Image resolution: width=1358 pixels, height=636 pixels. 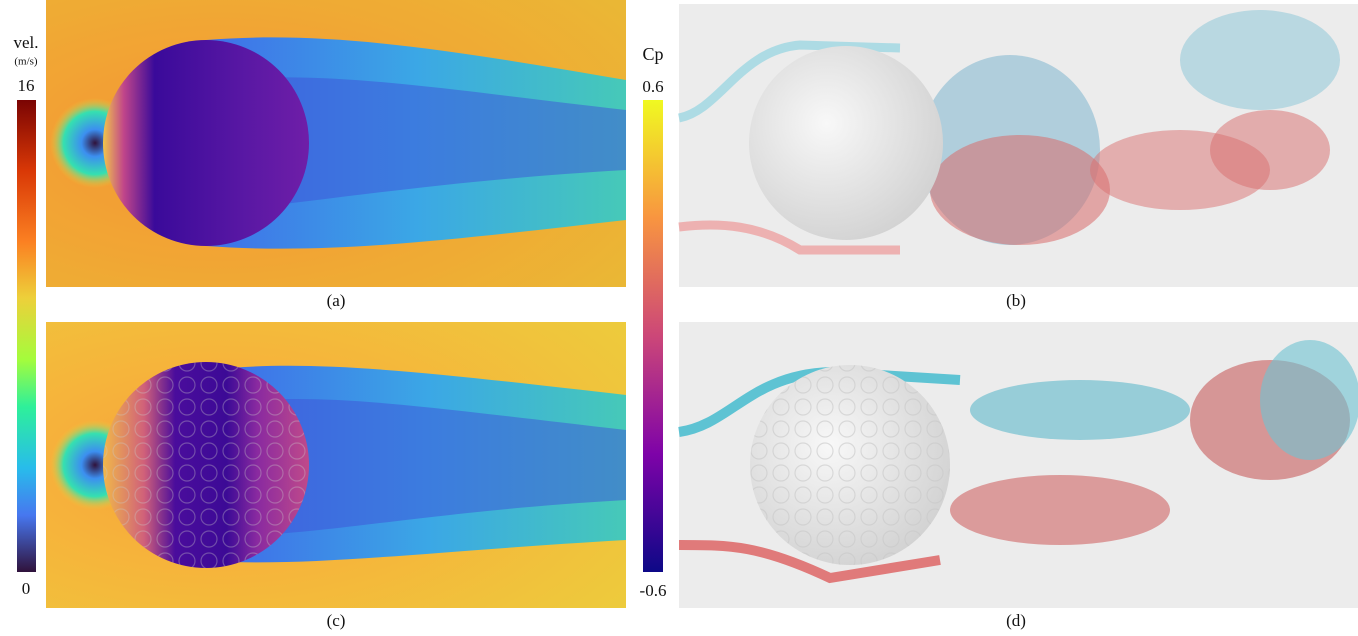 What do you see at coordinates (26, 588) in the screenshot?
I see `colorbar-min: 0` at bounding box center [26, 588].